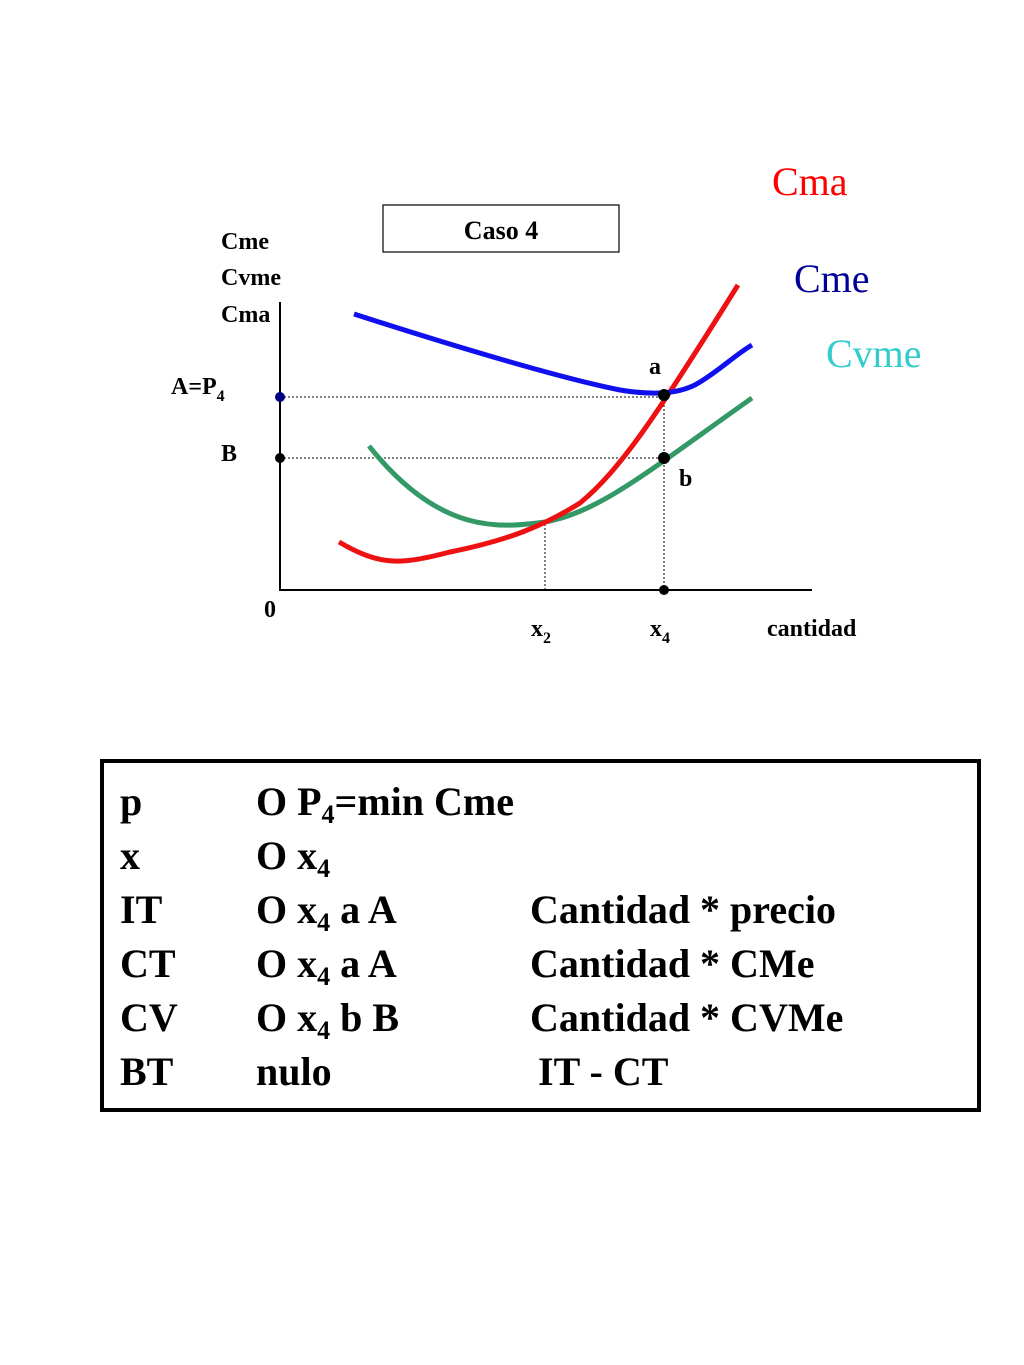  What do you see at coordinates (560, 461) in the screenshot?
I see `cvme-curve` at bounding box center [560, 461].